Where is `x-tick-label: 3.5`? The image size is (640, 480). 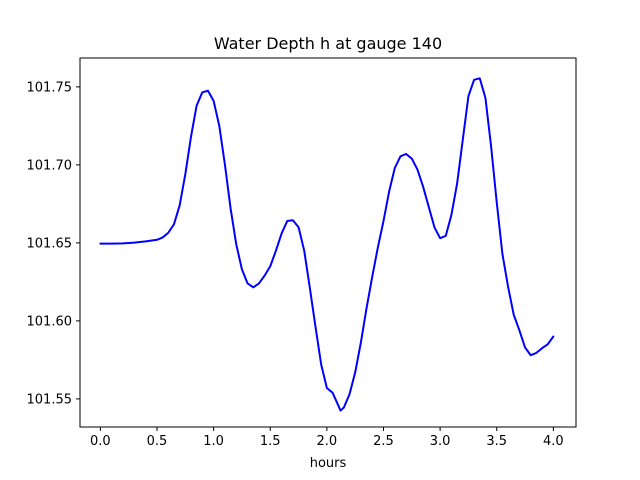 x-tick-label: 3.5 is located at coordinates (496, 441).